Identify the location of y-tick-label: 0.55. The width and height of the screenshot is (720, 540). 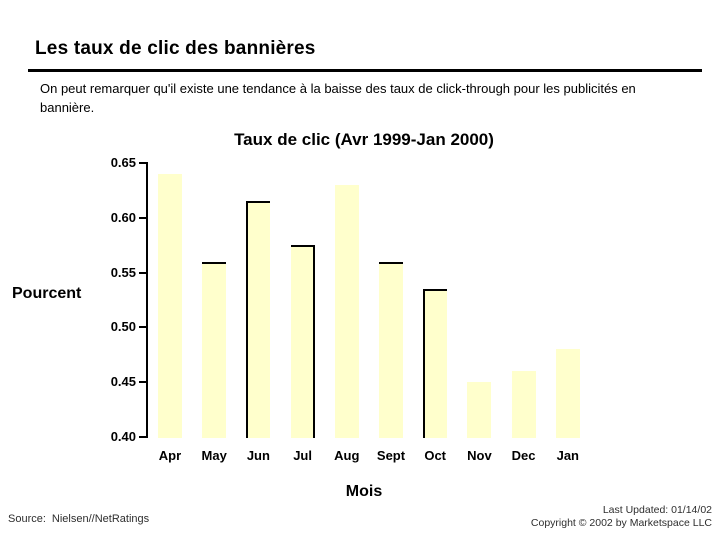
(123, 272).